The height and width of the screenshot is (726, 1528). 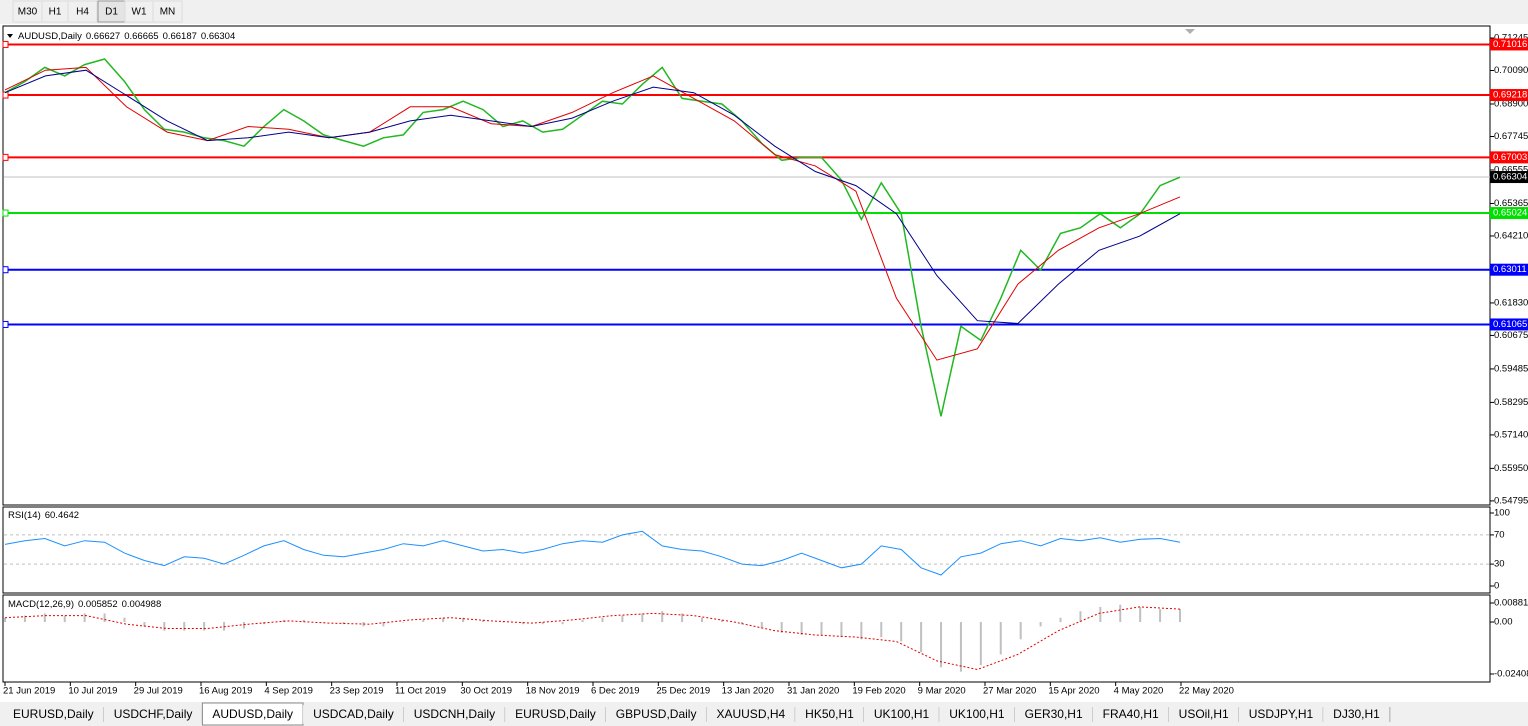 I want to click on x-tick-label: 10 Jul 2019, so click(x=92, y=691).